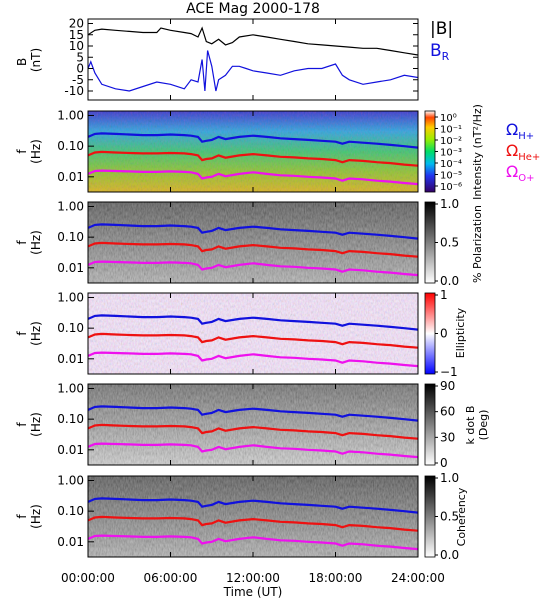 The height and width of the screenshot is (600, 550). What do you see at coordinates (253, 542) in the screenshot?
I see `coherency-omega-o-line` at bounding box center [253, 542].